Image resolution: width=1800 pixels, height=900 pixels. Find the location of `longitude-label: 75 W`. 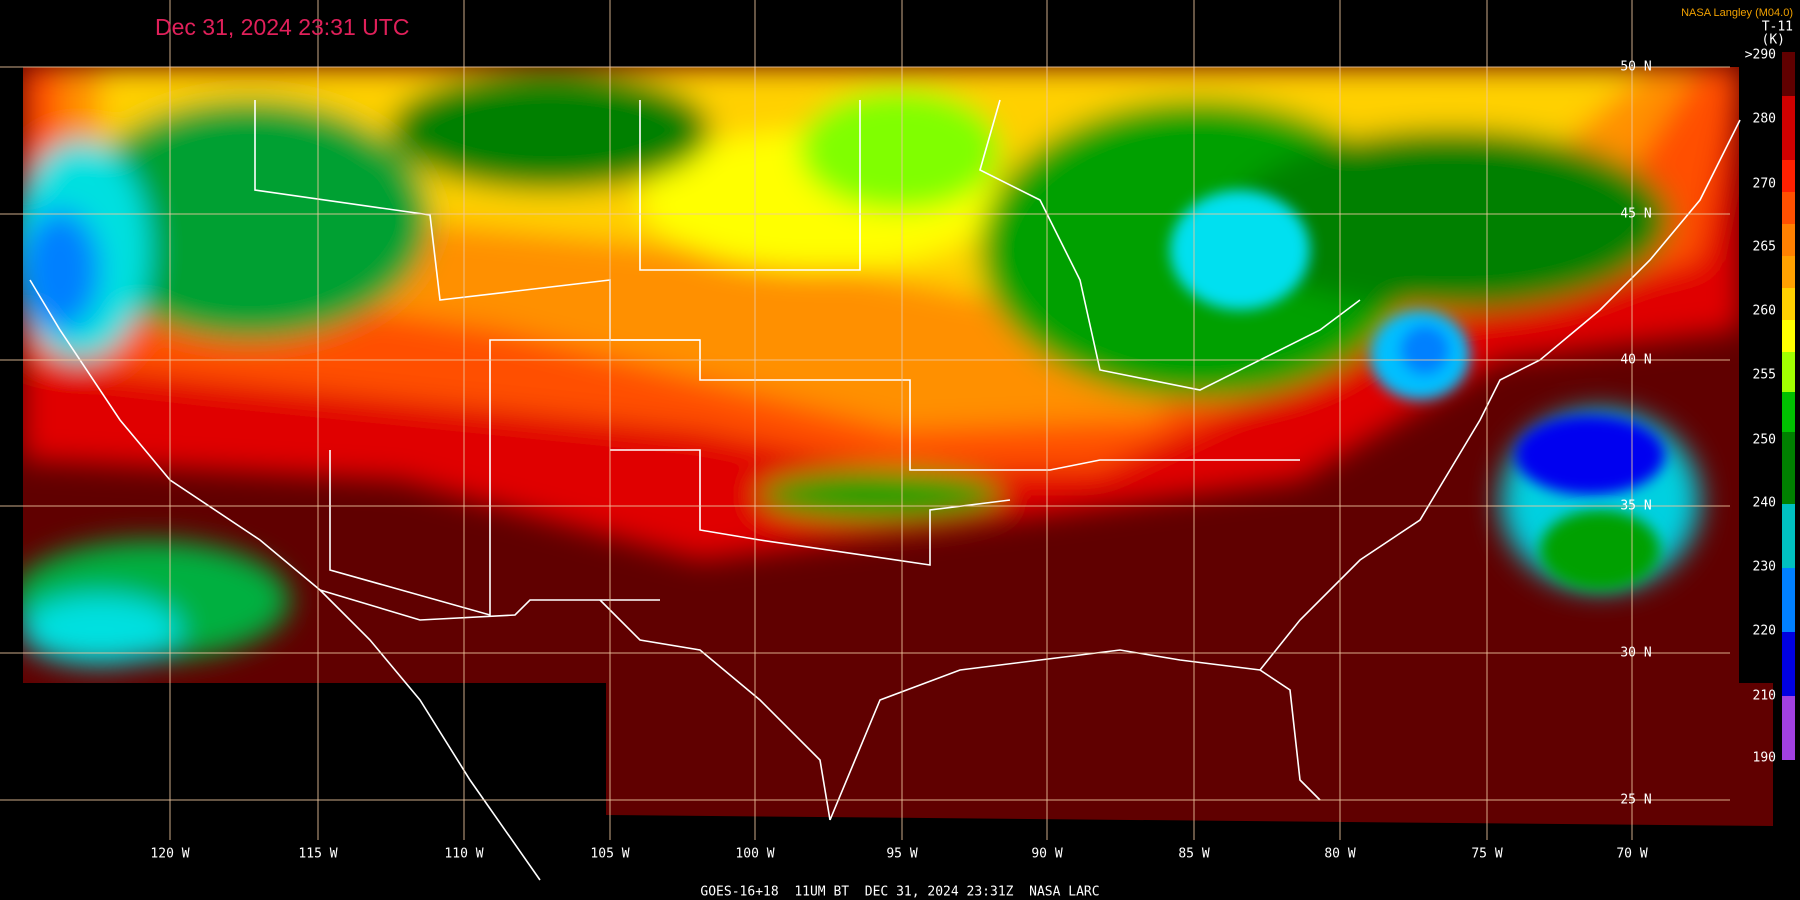

longitude-label: 75 W is located at coordinates (1486, 854).